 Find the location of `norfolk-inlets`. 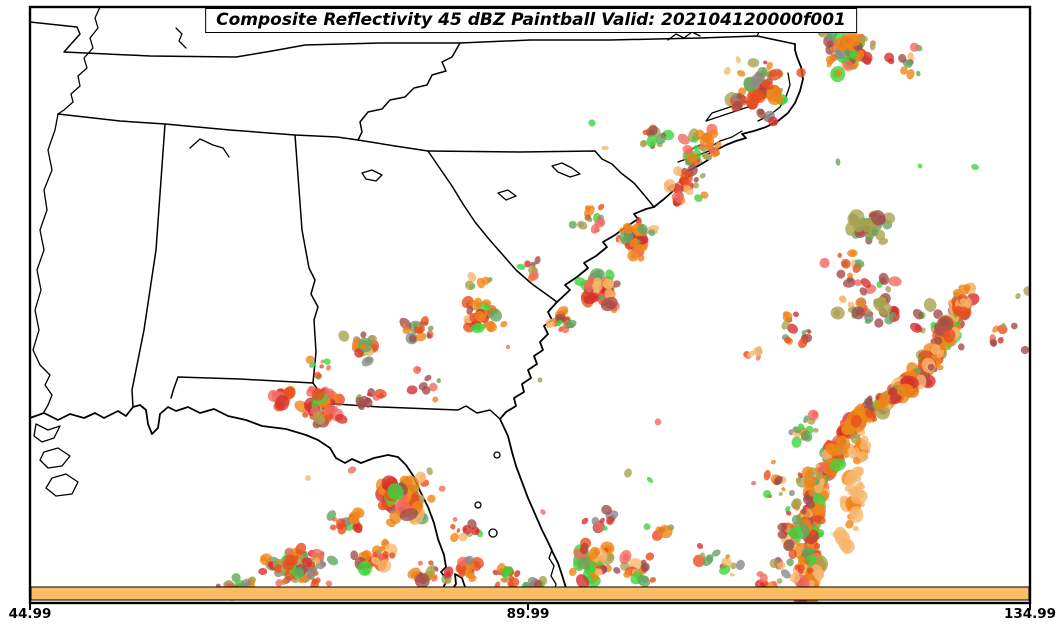

norfolk-inlets is located at coordinates (684, 36).